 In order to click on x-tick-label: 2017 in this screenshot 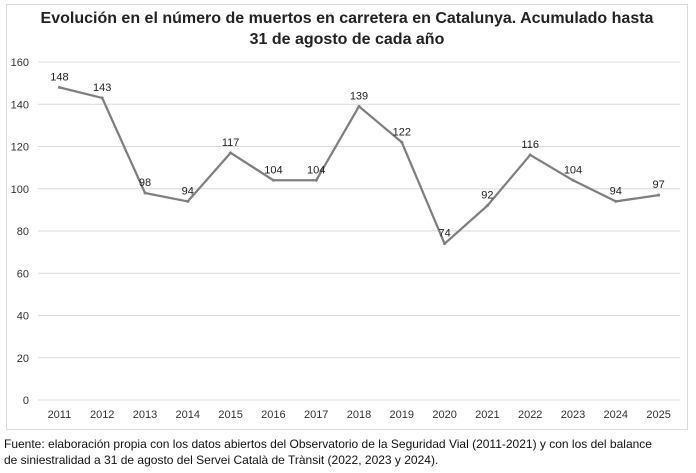, I will do `click(316, 415)`.